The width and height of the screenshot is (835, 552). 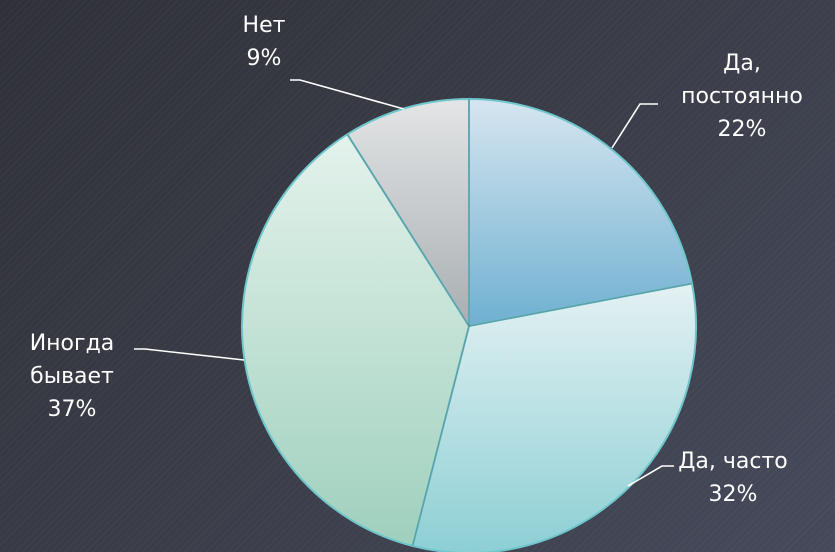 What do you see at coordinates (264, 25) in the screenshot?
I see `slice-category-label: Нет` at bounding box center [264, 25].